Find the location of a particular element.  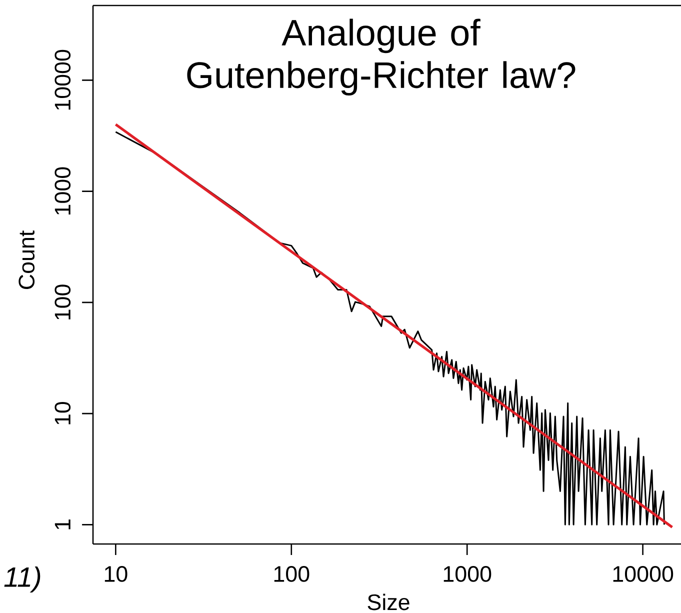

x-tick-label: 10000 is located at coordinates (643, 574).